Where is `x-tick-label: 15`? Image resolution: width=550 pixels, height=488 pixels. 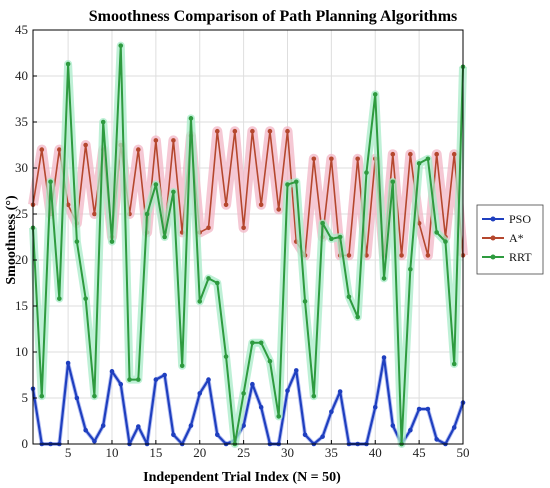 x-tick-label: 15 is located at coordinates (155, 452).